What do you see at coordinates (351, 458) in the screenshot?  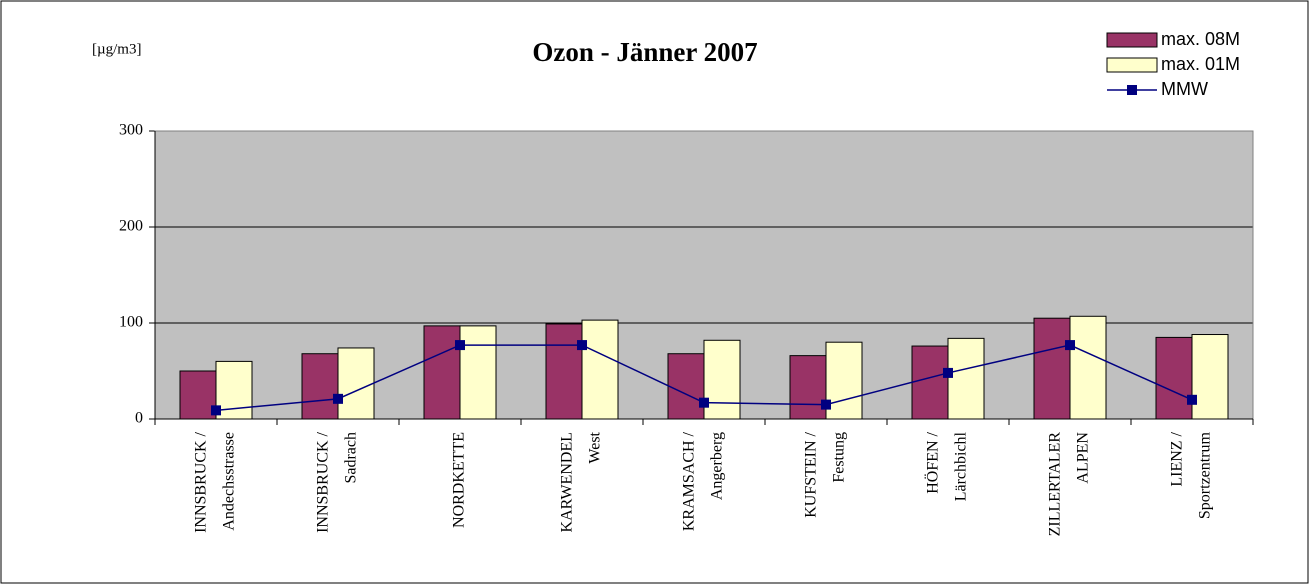 I see `x-tick-label: Sadrach` at bounding box center [351, 458].